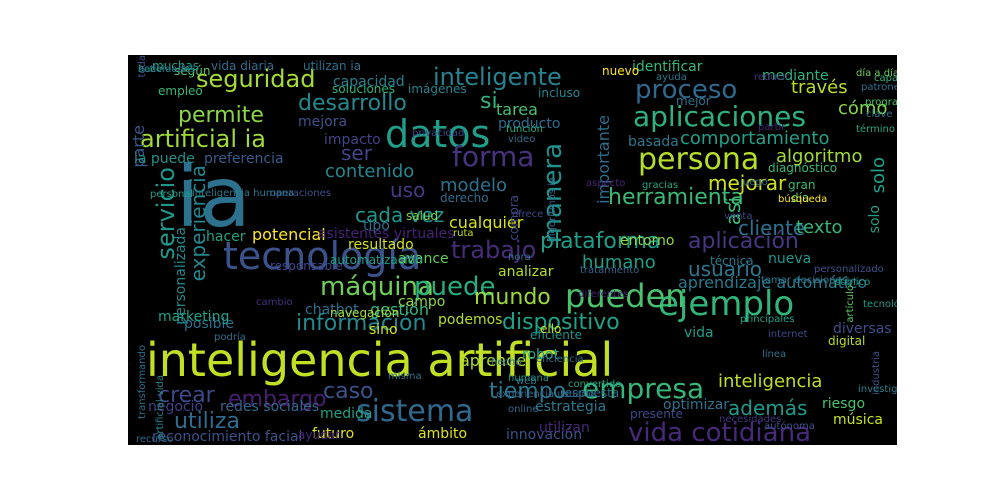  What do you see at coordinates (243, 193) in the screenshot?
I see `cloud-word: inteligencia humana` at bounding box center [243, 193].